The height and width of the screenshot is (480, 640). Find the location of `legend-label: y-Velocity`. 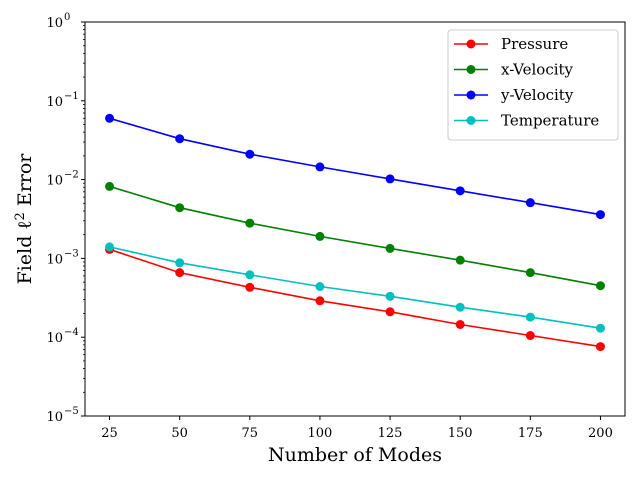

legend-label: y-Velocity is located at coordinates (537, 95).